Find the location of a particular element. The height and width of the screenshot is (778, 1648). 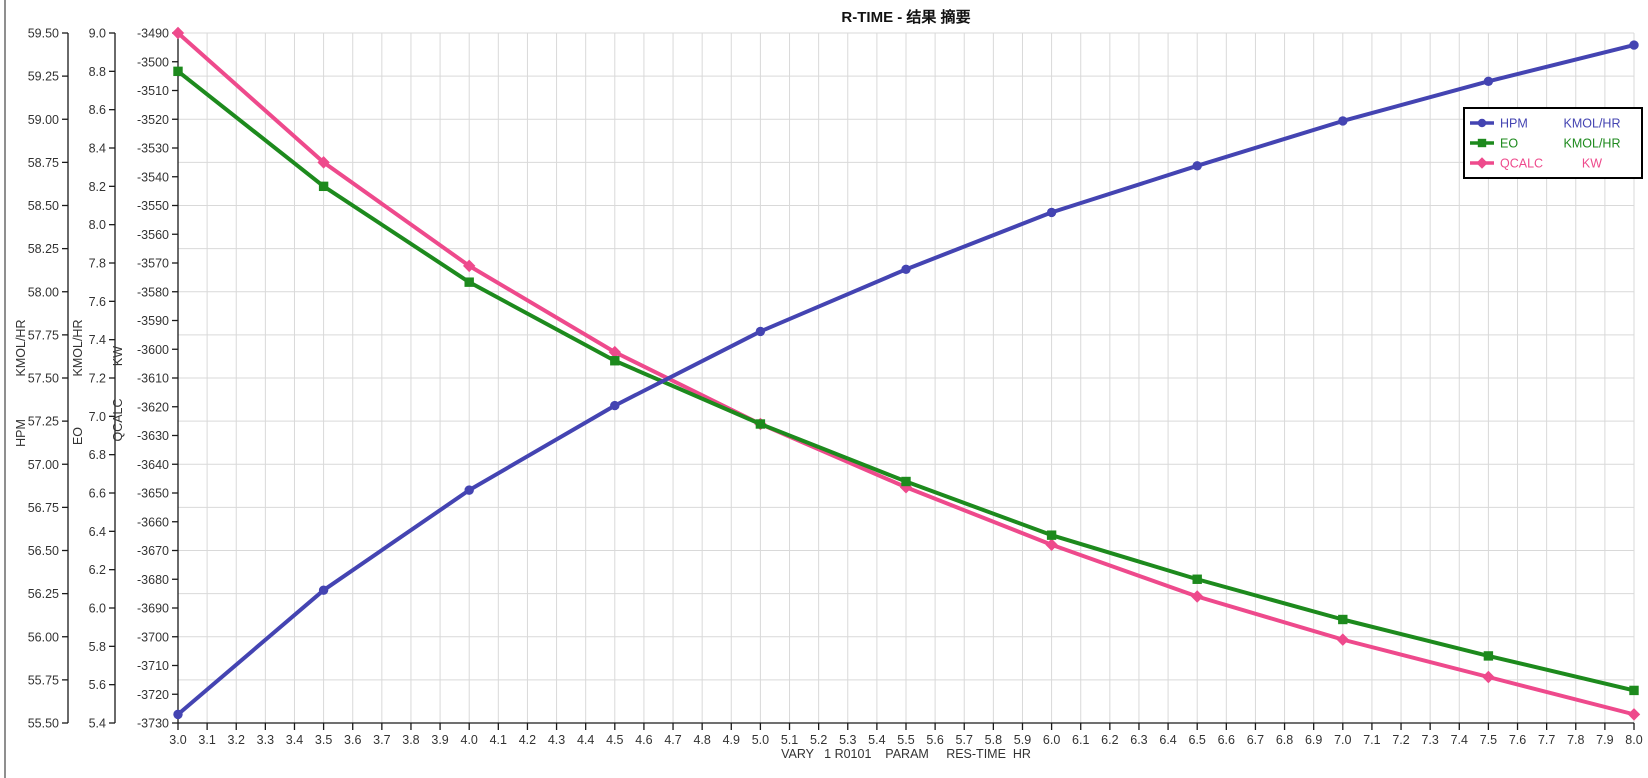

x-axis-title: VARY 1 R0101 PARAM RES-TIME HR is located at coordinates (906, 754).